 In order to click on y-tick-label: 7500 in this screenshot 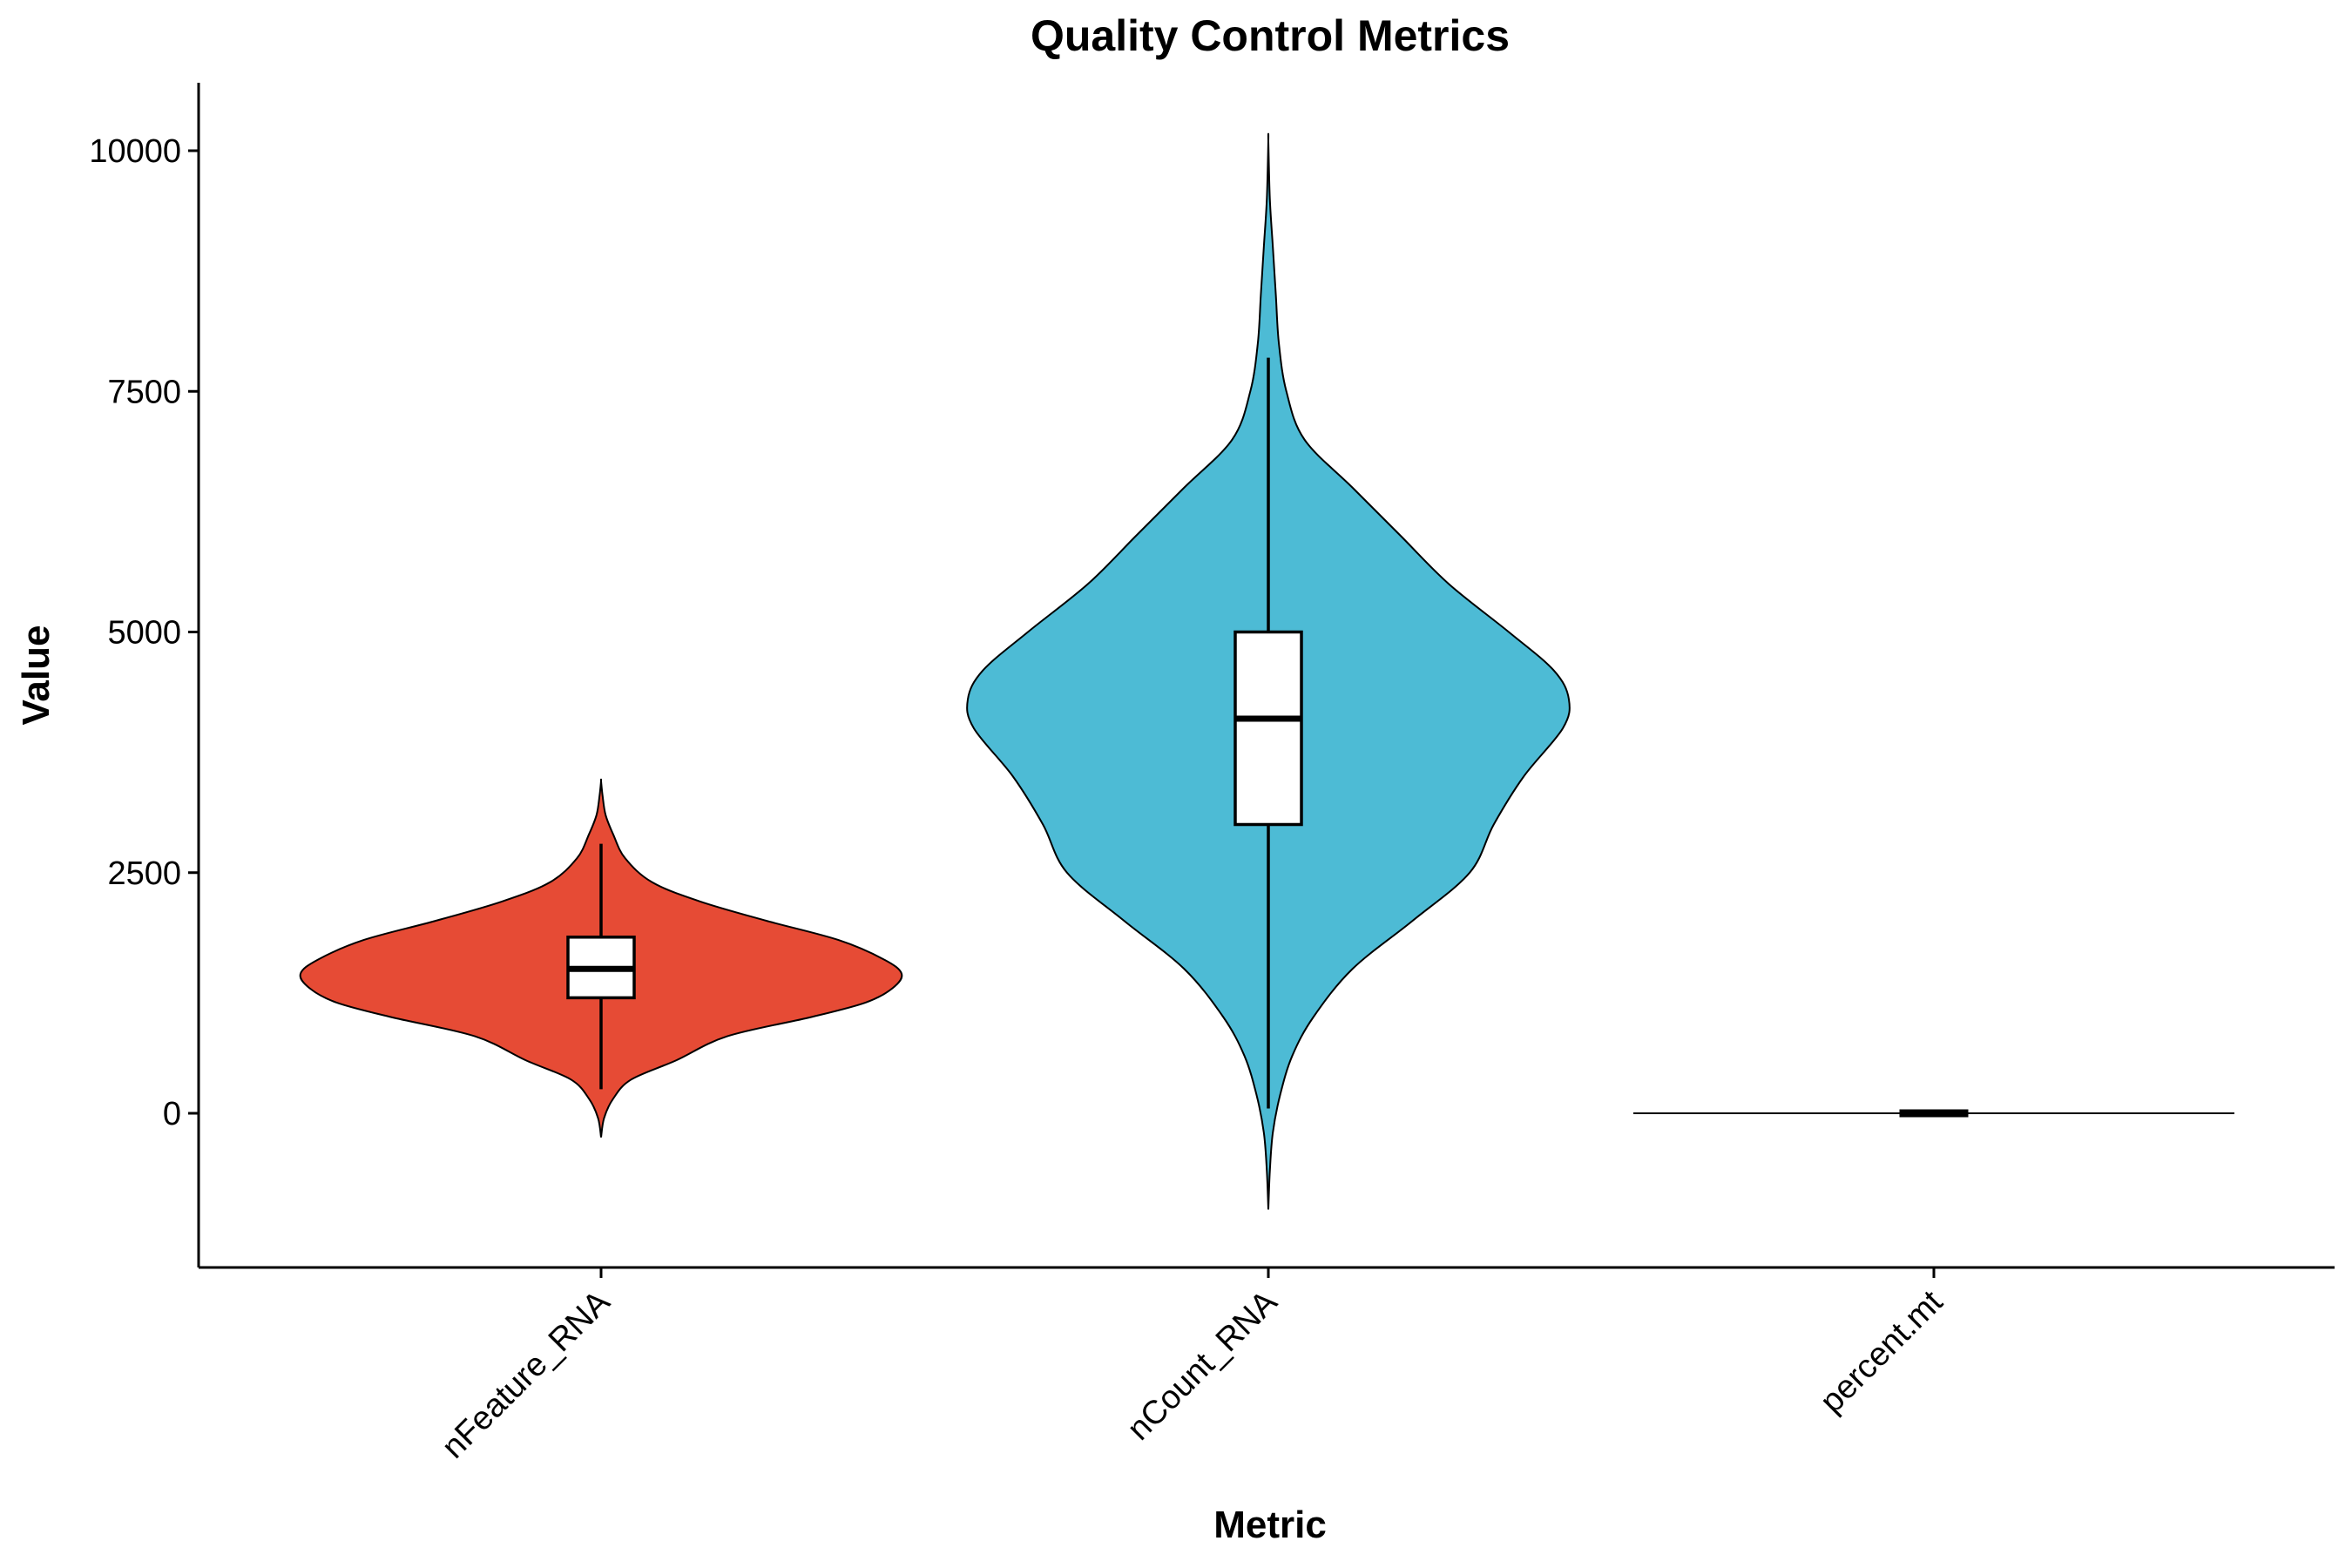, I will do `click(144, 392)`.